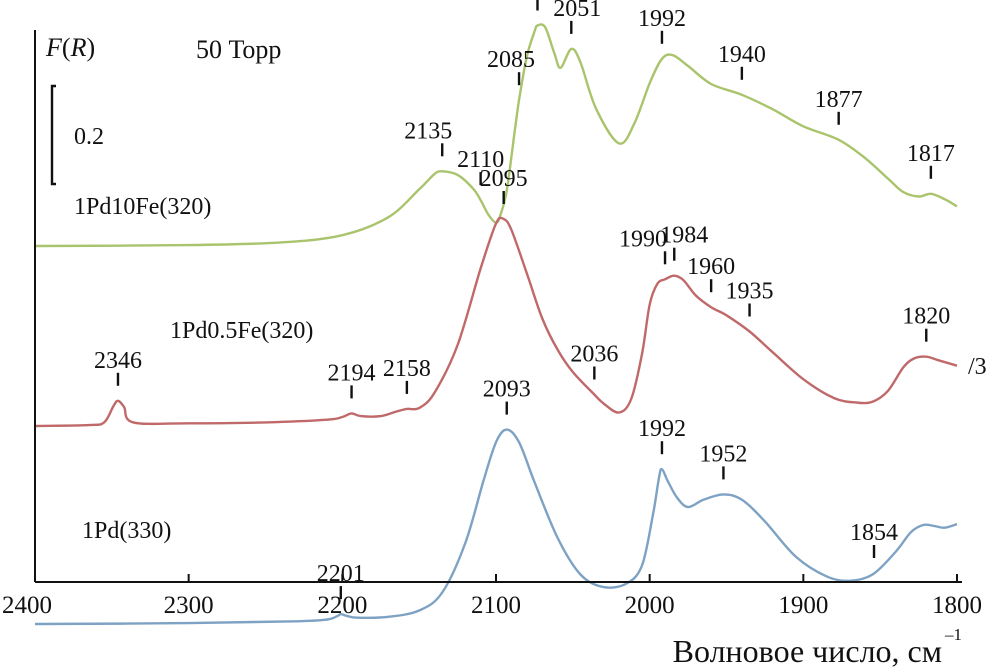 The height and width of the screenshot is (670, 998). Describe the element at coordinates (594, 355) in the screenshot. I see `peak-label: 2036` at that location.